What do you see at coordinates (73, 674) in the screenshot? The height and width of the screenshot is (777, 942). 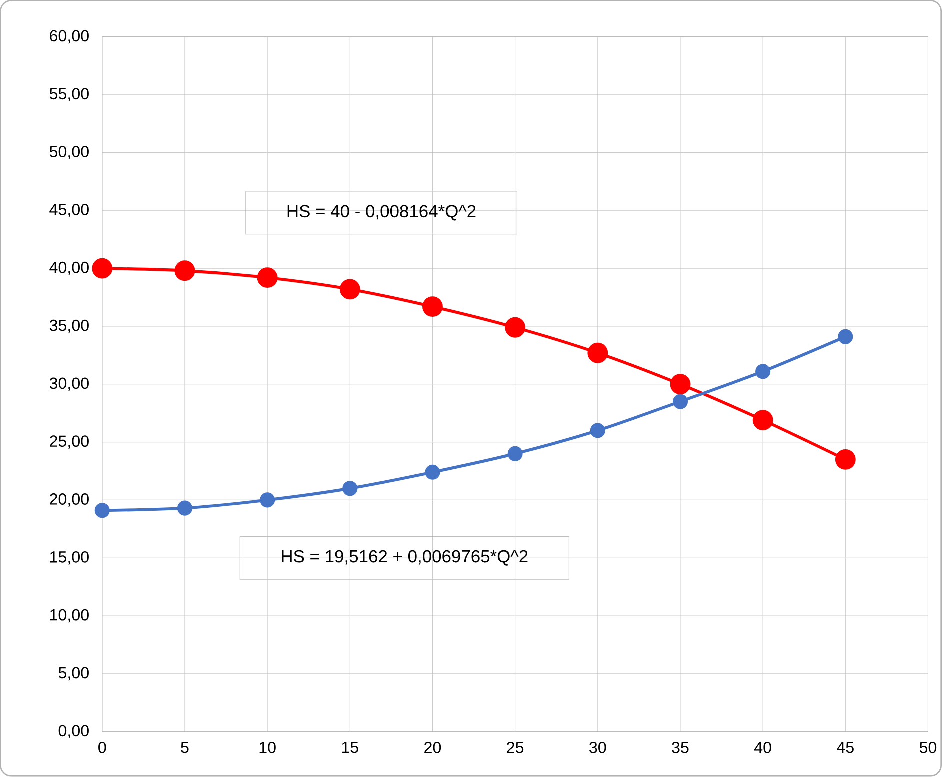 I see `y-tick-label: 5,00` at bounding box center [73, 674].